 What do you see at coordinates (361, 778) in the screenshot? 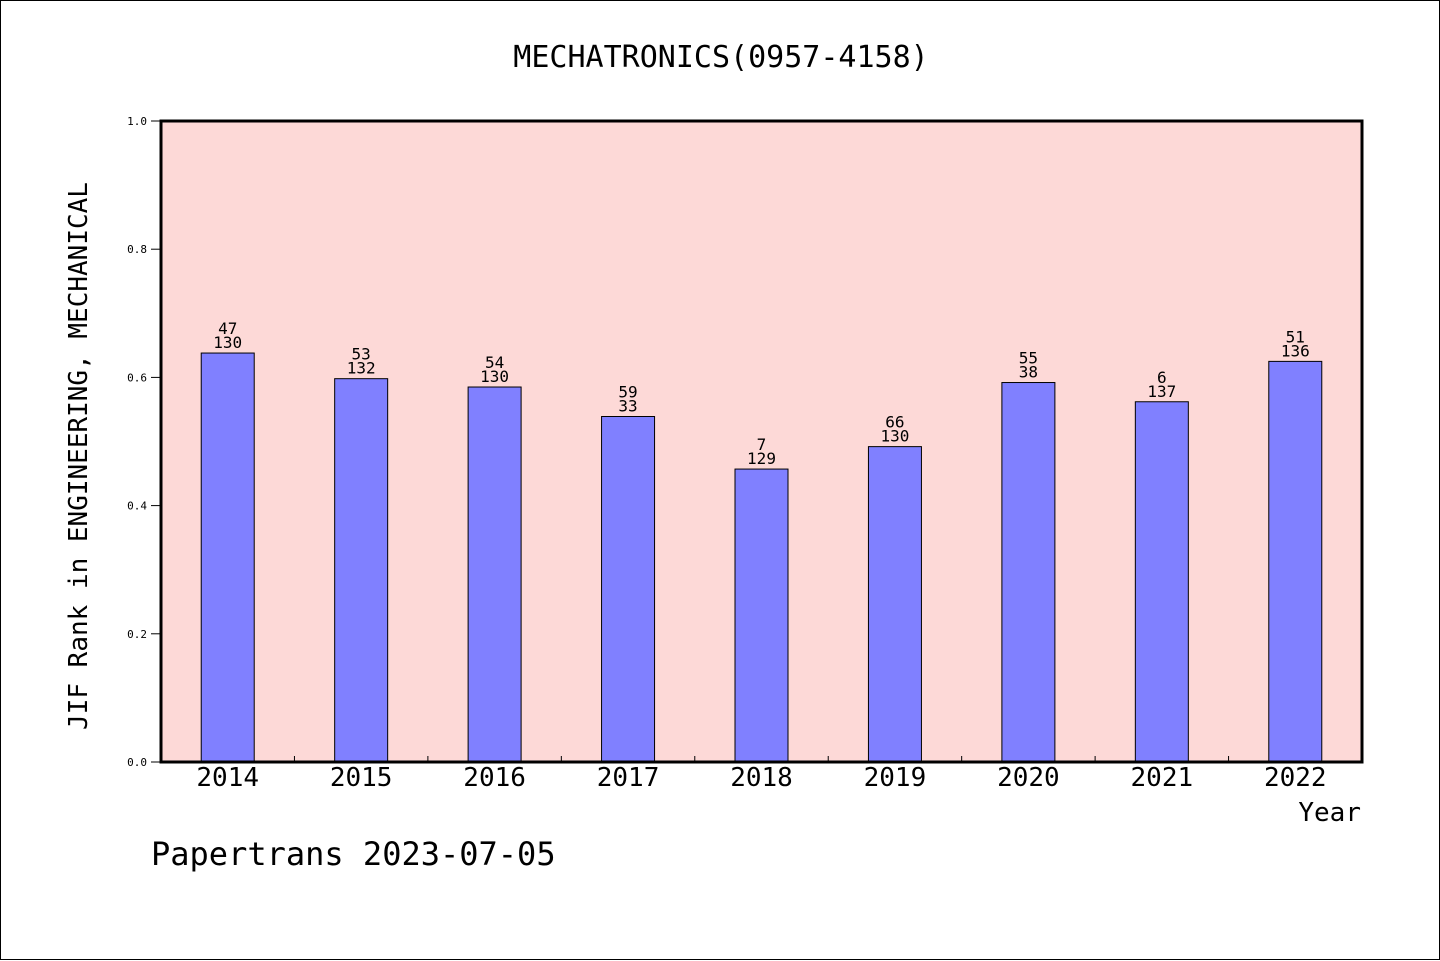
I see `x-tick-label-2015: 2015` at bounding box center [361, 778].